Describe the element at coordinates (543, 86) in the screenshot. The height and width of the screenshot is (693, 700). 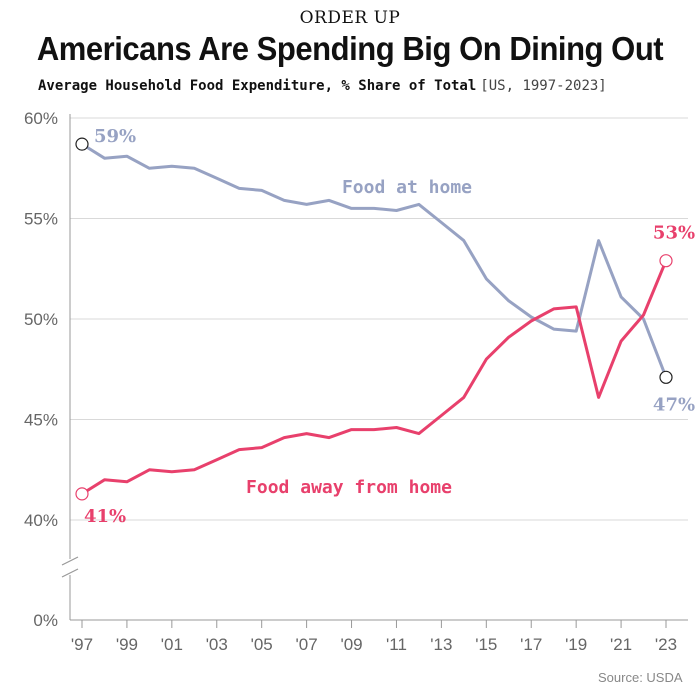
I see `subtitle-range: [US, 1997-2023]` at that location.